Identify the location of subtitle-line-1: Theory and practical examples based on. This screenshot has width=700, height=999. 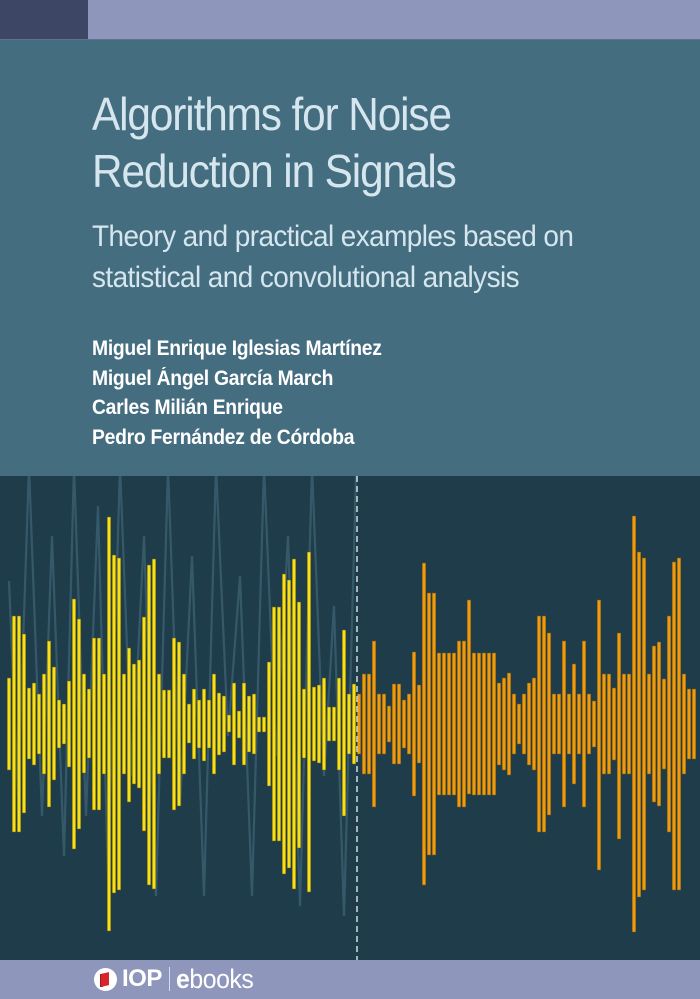
(333, 236).